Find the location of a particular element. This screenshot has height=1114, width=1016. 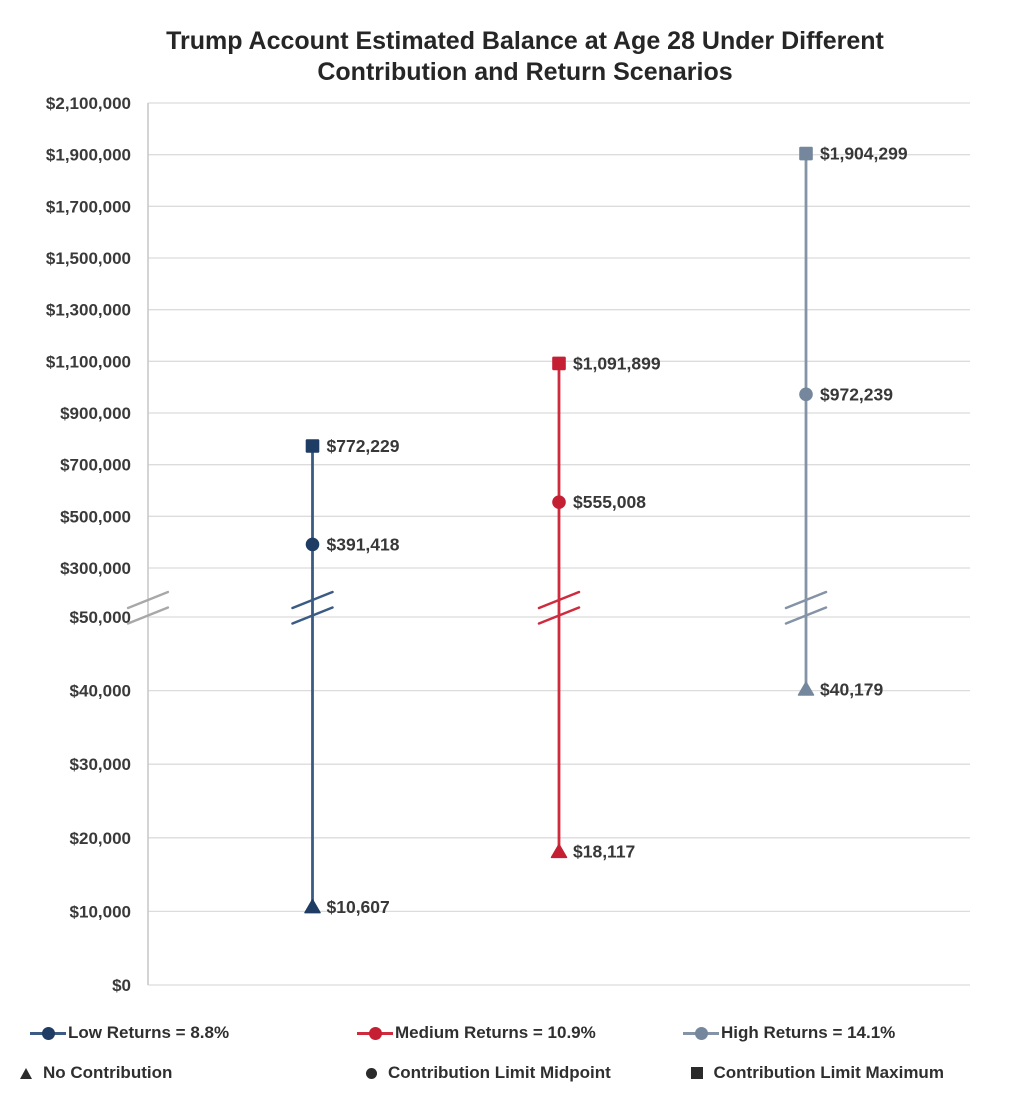

y-tick-label: $40,000 is located at coordinates (100, 691).